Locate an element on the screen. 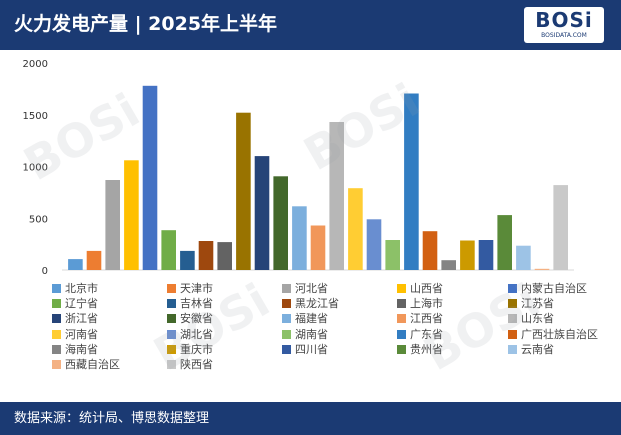  bar-福建省 is located at coordinates (299, 238).